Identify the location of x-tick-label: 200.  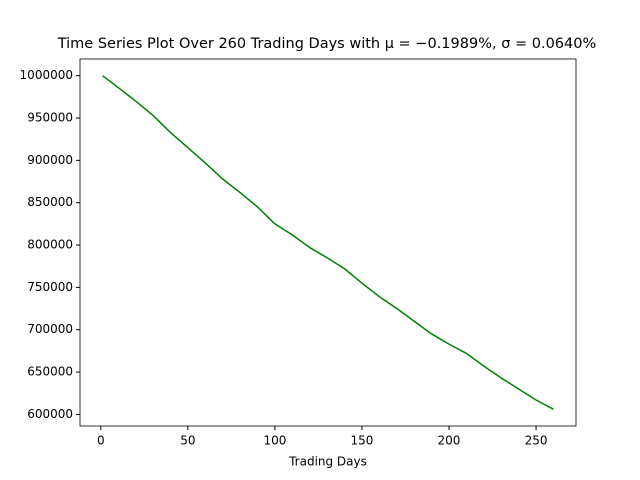
(449, 441).